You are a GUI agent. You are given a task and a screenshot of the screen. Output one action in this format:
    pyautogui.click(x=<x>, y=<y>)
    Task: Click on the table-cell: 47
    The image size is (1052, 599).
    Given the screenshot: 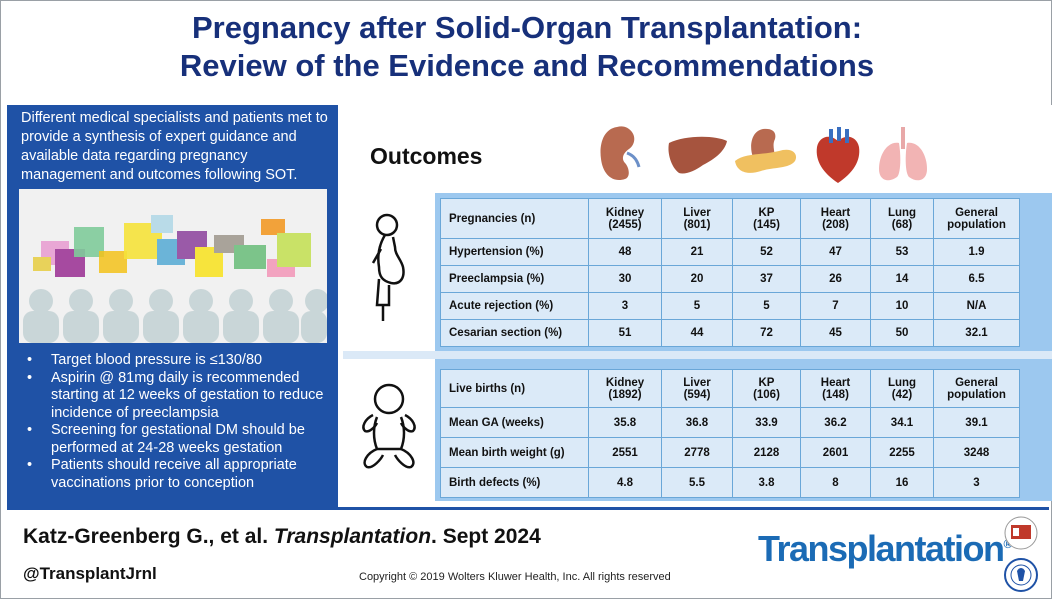 What is the action you would take?
    pyautogui.click(x=835, y=252)
    